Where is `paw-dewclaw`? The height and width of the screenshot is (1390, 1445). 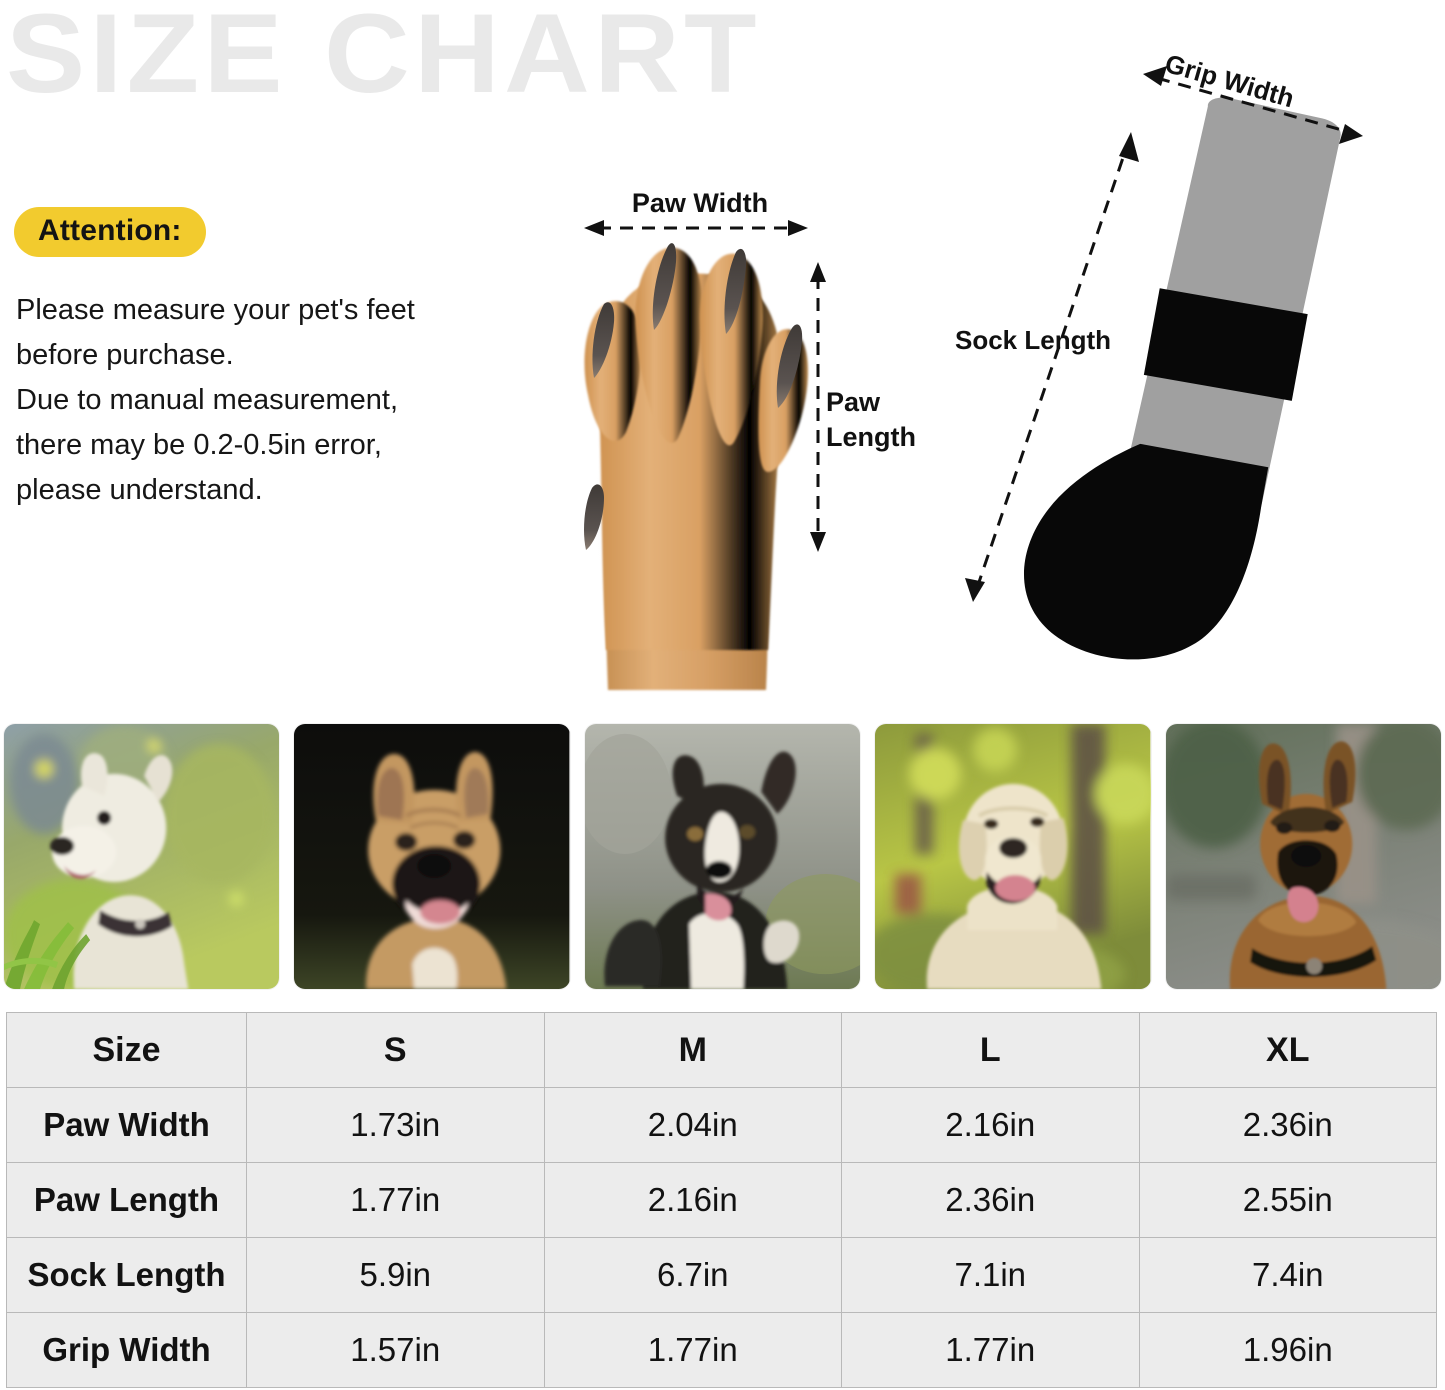 paw-dewclaw is located at coordinates (594, 517).